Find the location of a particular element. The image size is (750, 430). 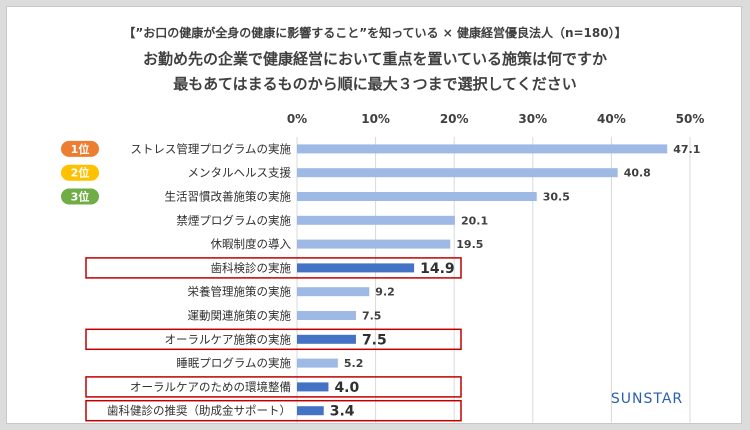

x-tick-label: 20% is located at coordinates (454, 119).